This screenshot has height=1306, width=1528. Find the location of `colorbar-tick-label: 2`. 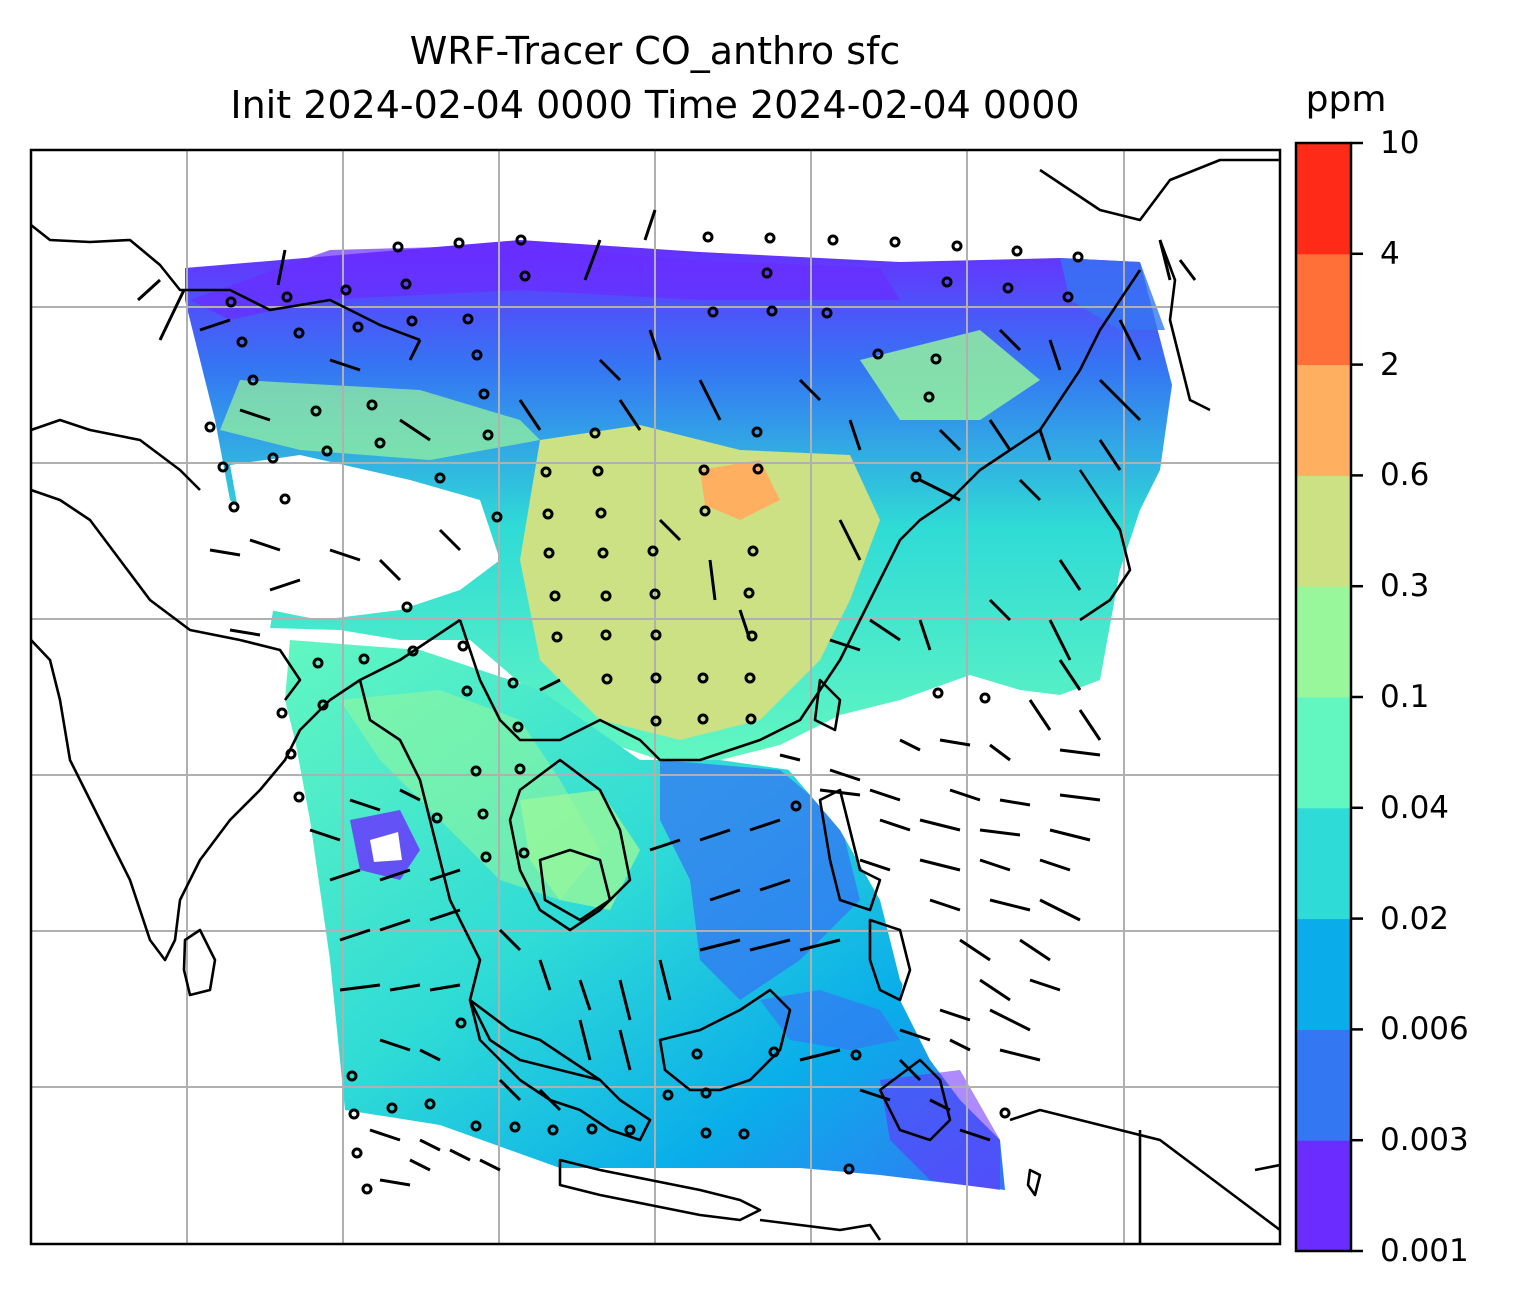

colorbar-tick-label: 2 is located at coordinates (1390, 364).